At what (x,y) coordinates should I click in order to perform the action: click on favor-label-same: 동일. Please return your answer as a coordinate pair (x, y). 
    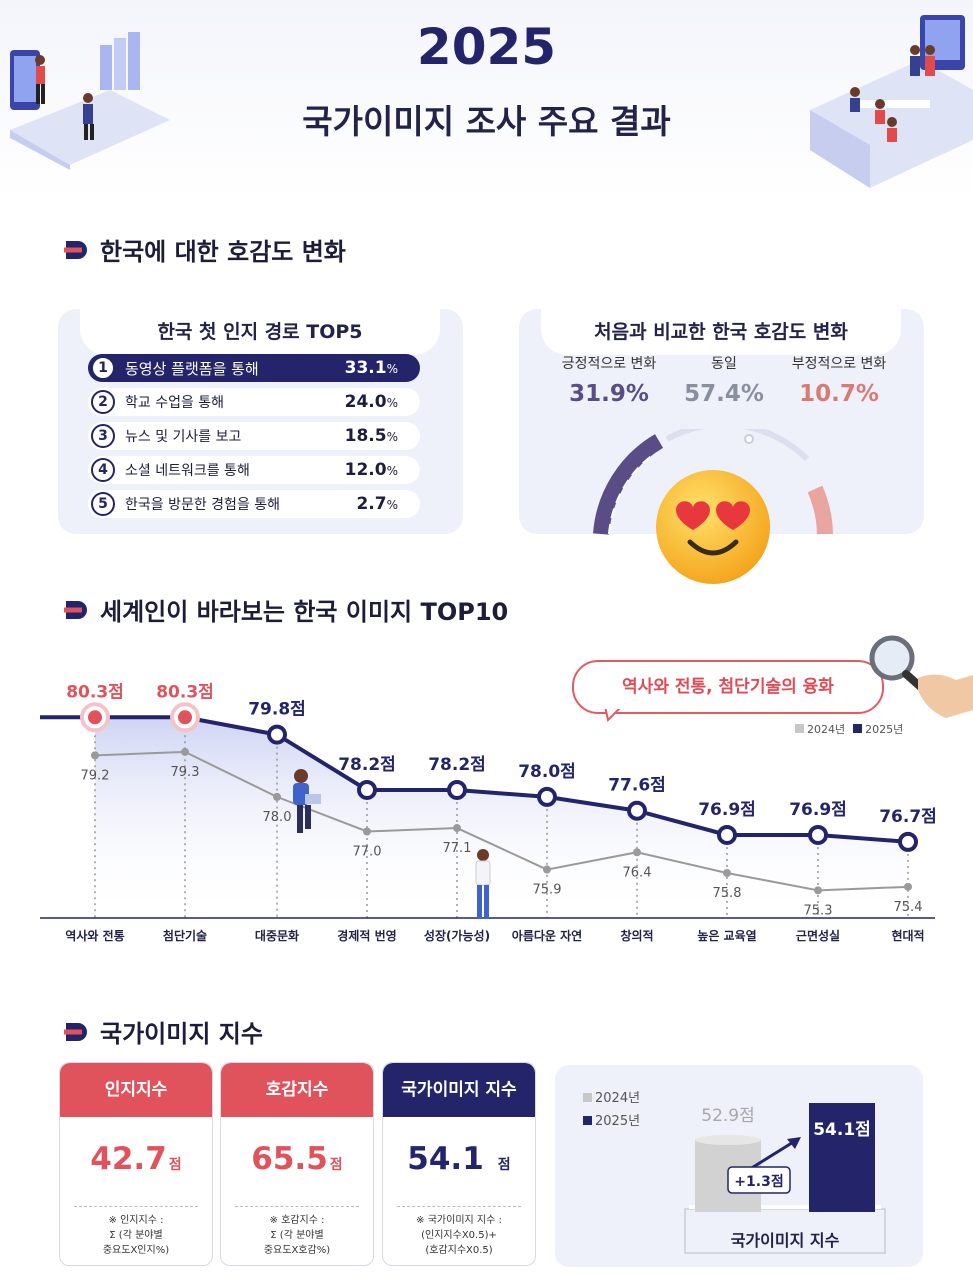
    Looking at the image, I should click on (724, 364).